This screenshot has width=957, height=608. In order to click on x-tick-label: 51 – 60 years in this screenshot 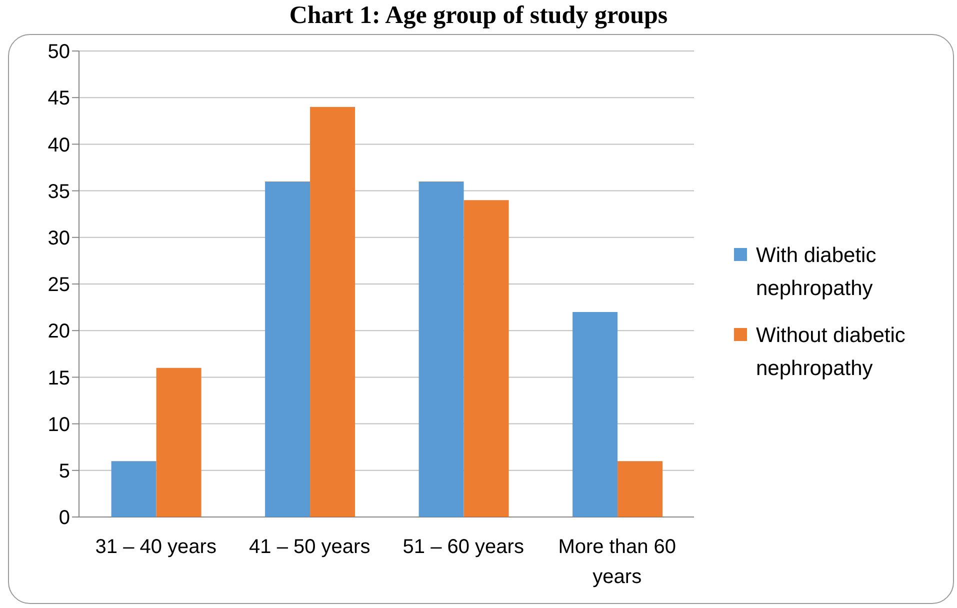, I will do `click(463, 547)`.